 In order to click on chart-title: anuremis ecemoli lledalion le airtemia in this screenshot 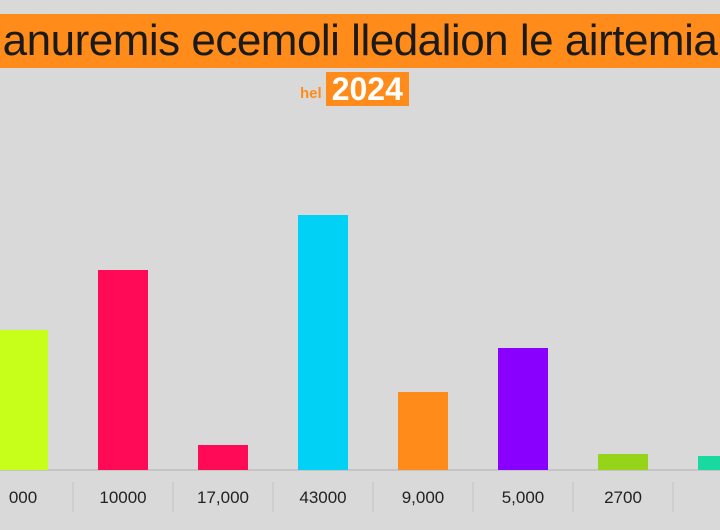, I will do `click(360, 40)`.